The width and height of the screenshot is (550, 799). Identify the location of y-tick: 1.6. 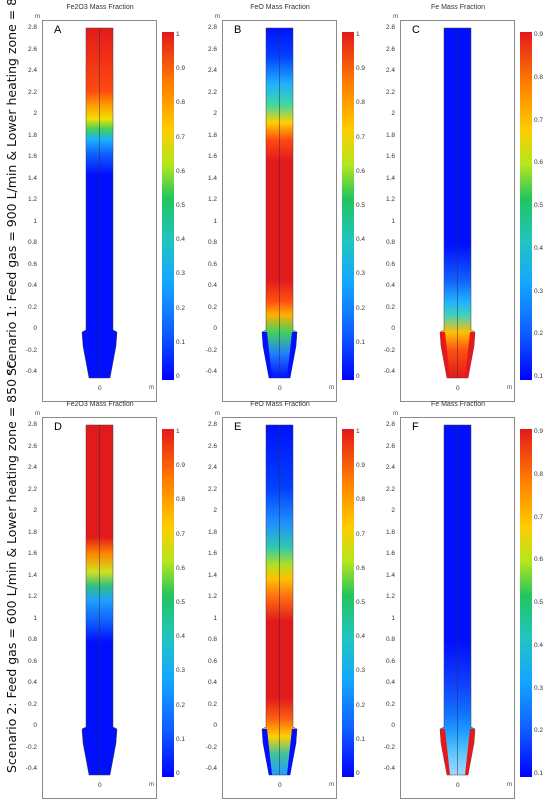
(32, 553).